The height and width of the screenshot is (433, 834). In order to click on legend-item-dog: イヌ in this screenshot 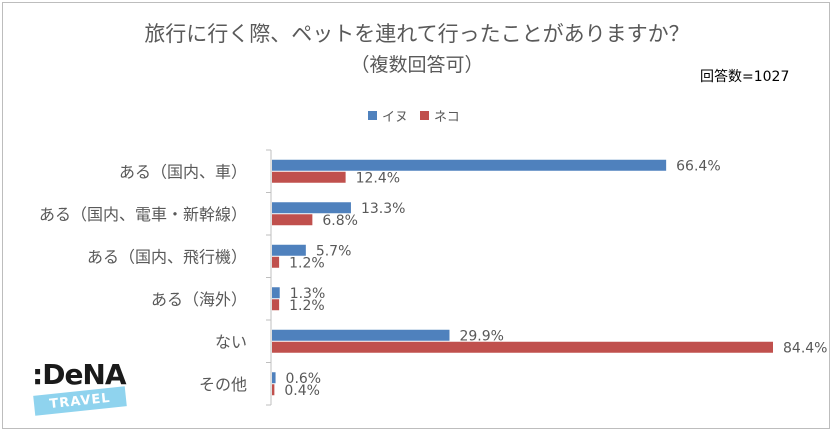, I will do `click(388, 115)`.